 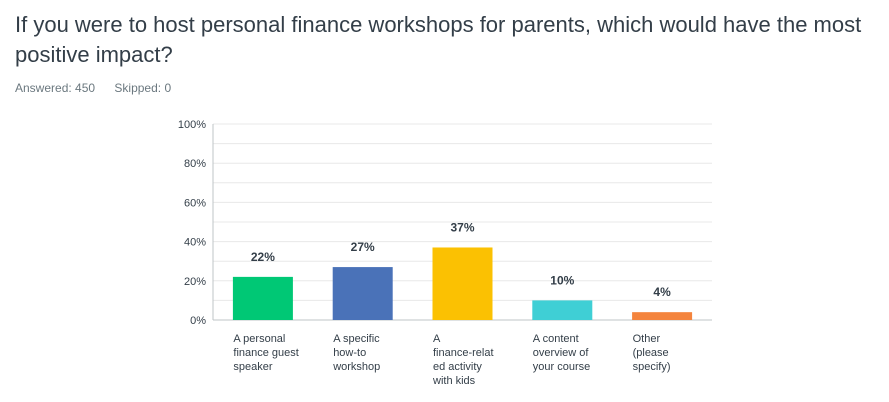 I want to click on answered-count: Answered: 450, so click(x=55, y=88).